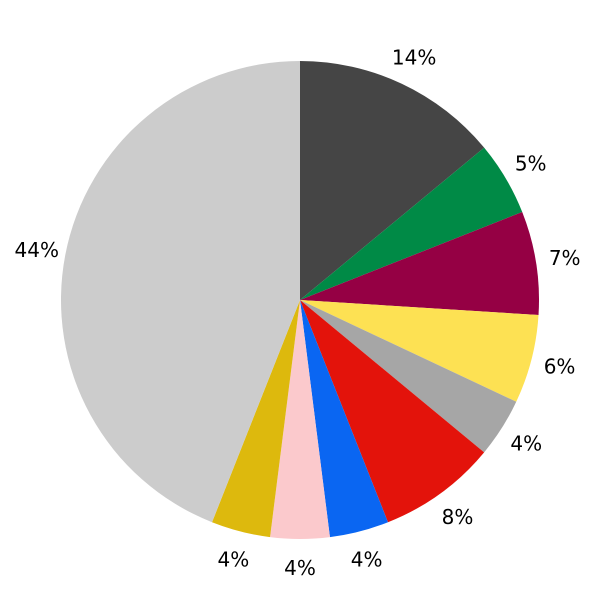 Image resolution: width=600 pixels, height=600 pixels. Describe the element at coordinates (300, 568) in the screenshot. I see `slice-label-7: 4%` at that location.